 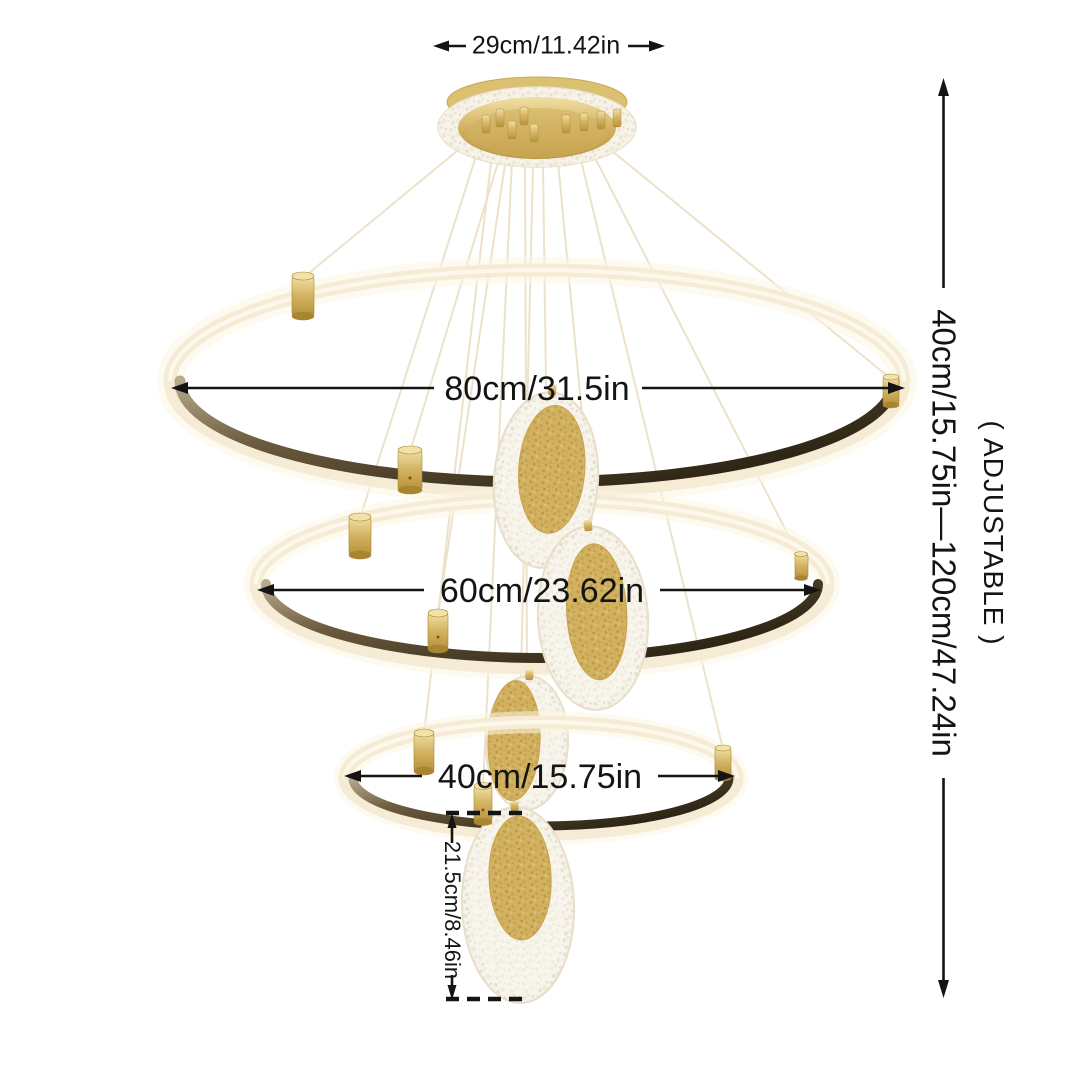 I want to click on large-ring-diameter-label: 80cm/31.5in, so click(x=537, y=389).